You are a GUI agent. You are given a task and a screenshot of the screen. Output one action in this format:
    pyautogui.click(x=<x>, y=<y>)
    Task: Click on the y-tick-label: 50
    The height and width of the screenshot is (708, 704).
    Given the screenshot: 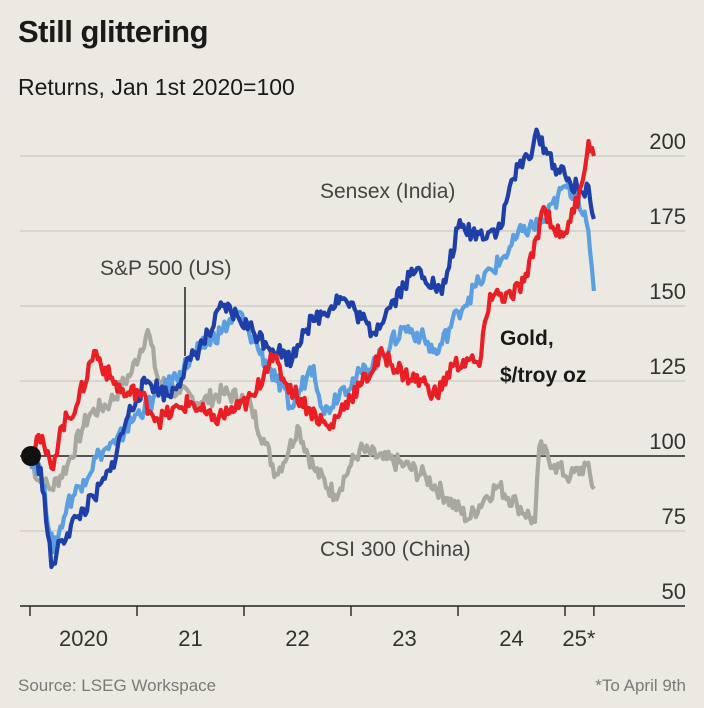 What is the action you would take?
    pyautogui.click(x=674, y=591)
    